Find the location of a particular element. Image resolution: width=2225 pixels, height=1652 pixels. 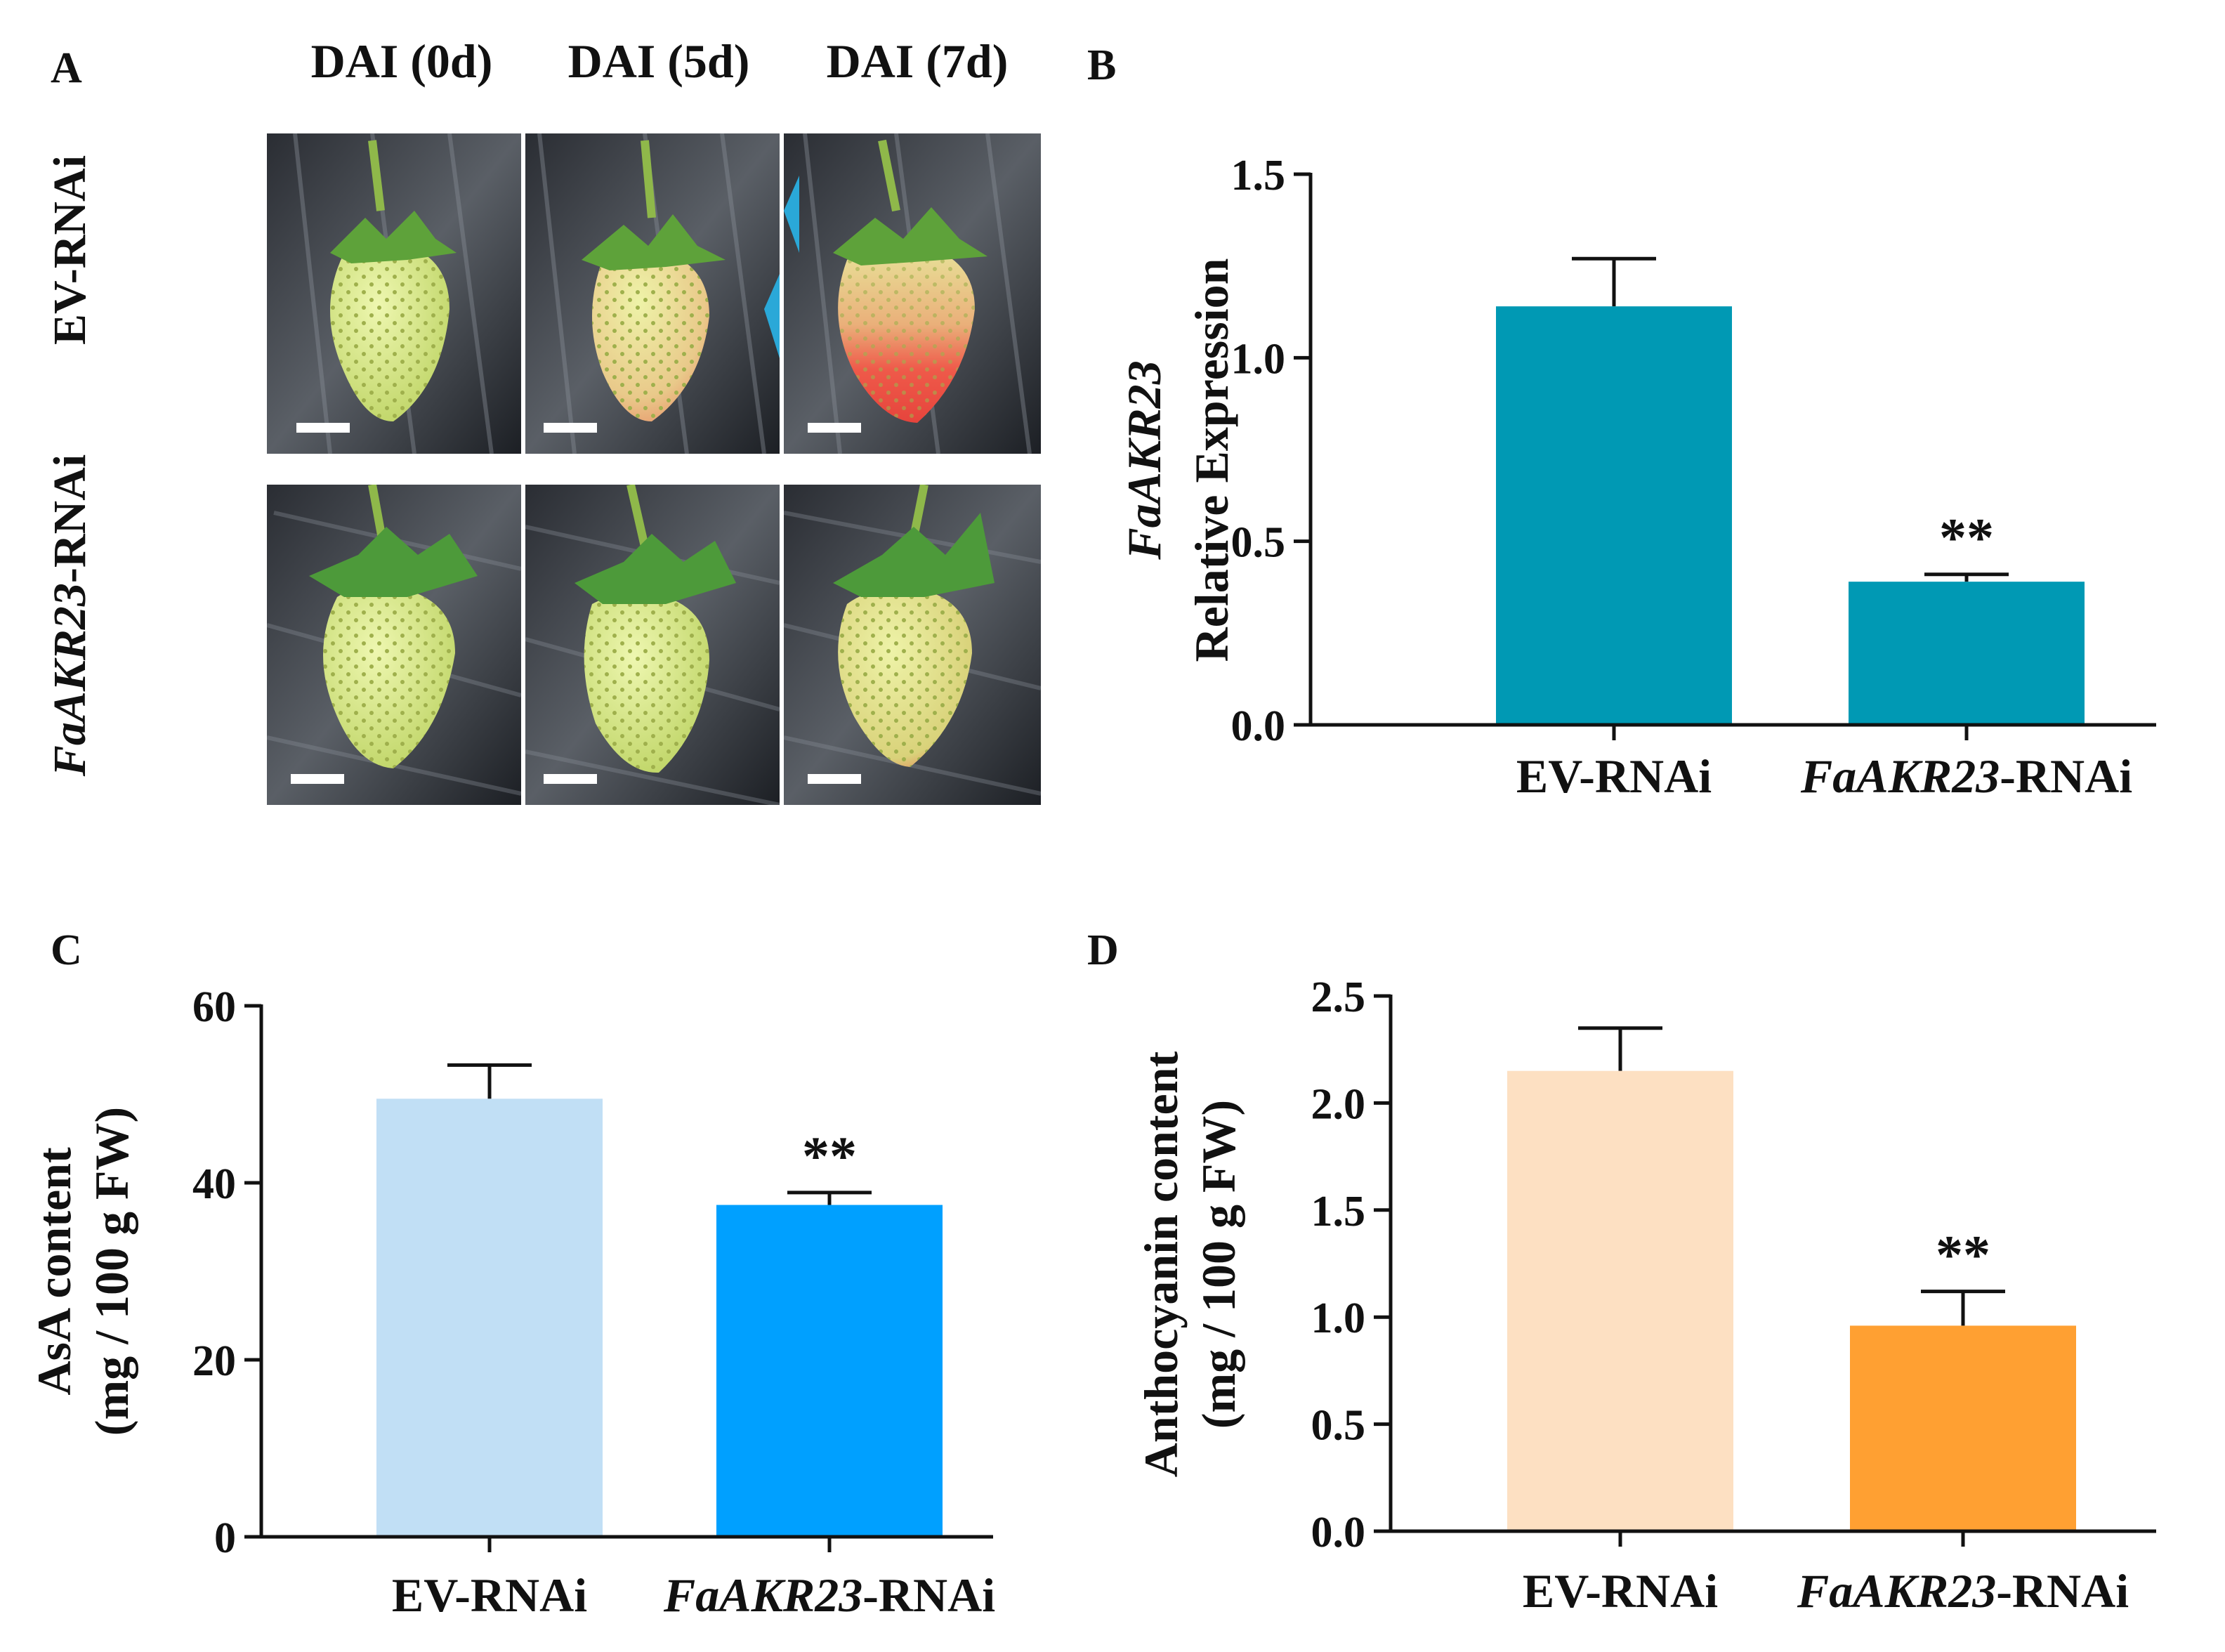

photo-faakr23-0d is located at coordinates (394, 645).